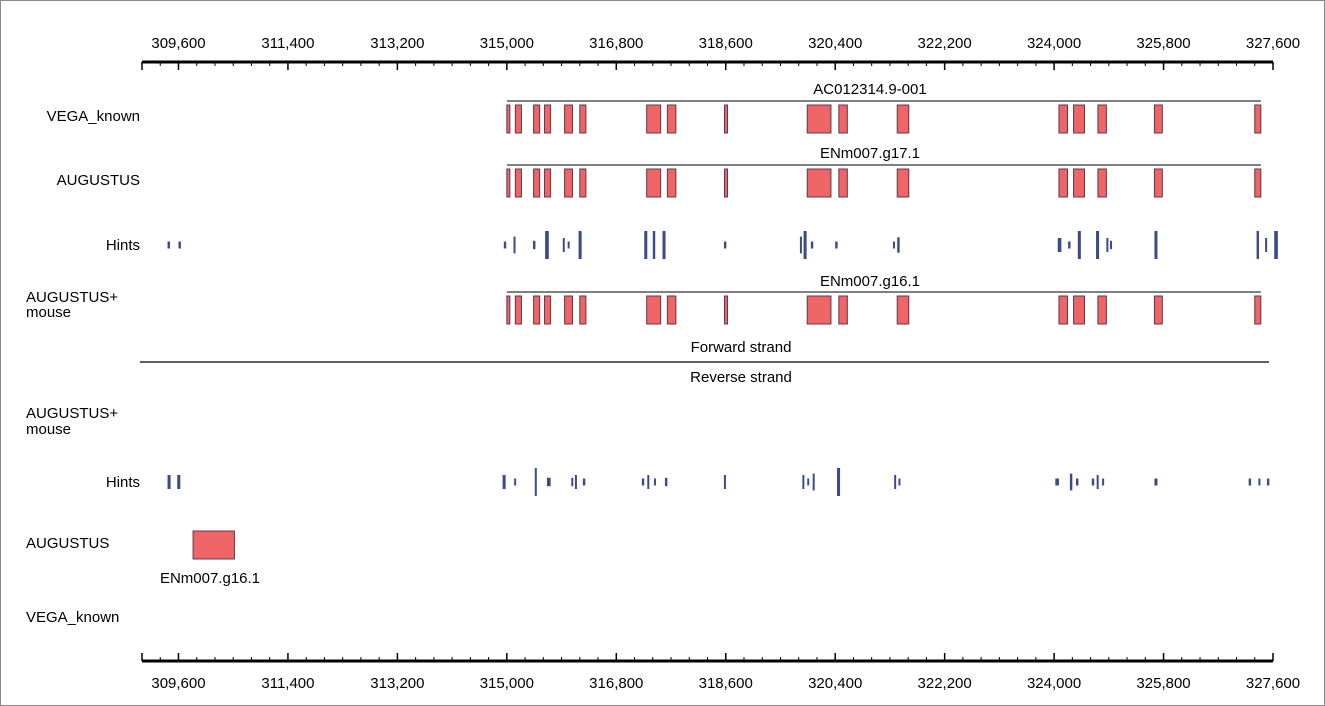 This screenshot has width=1325, height=706. What do you see at coordinates (123, 245) in the screenshot?
I see `track-label-fwd-hints: Hints` at bounding box center [123, 245].